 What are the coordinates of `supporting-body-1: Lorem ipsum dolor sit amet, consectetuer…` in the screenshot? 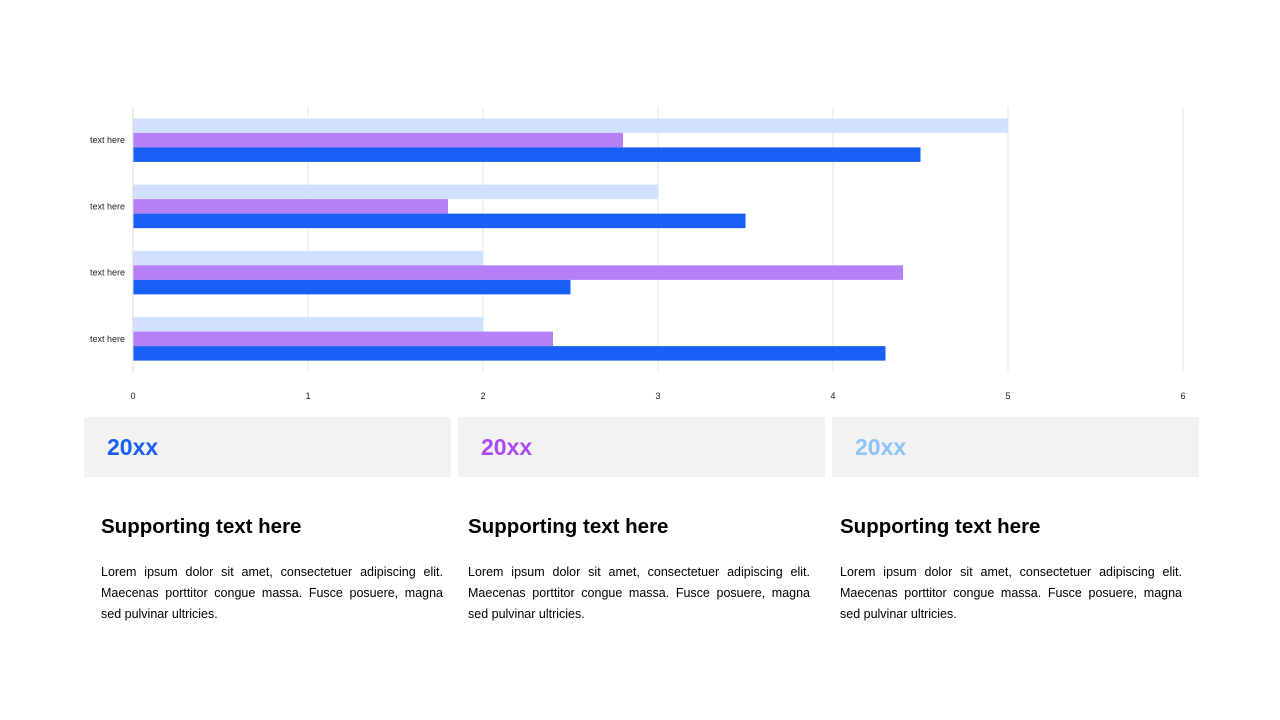 It's located at (272, 593).